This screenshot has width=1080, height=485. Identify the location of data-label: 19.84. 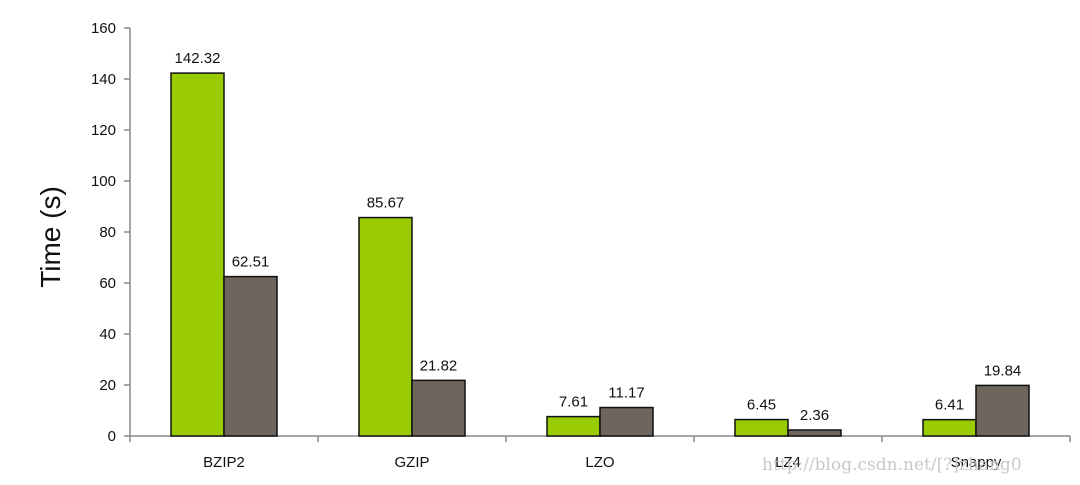
(1003, 370).